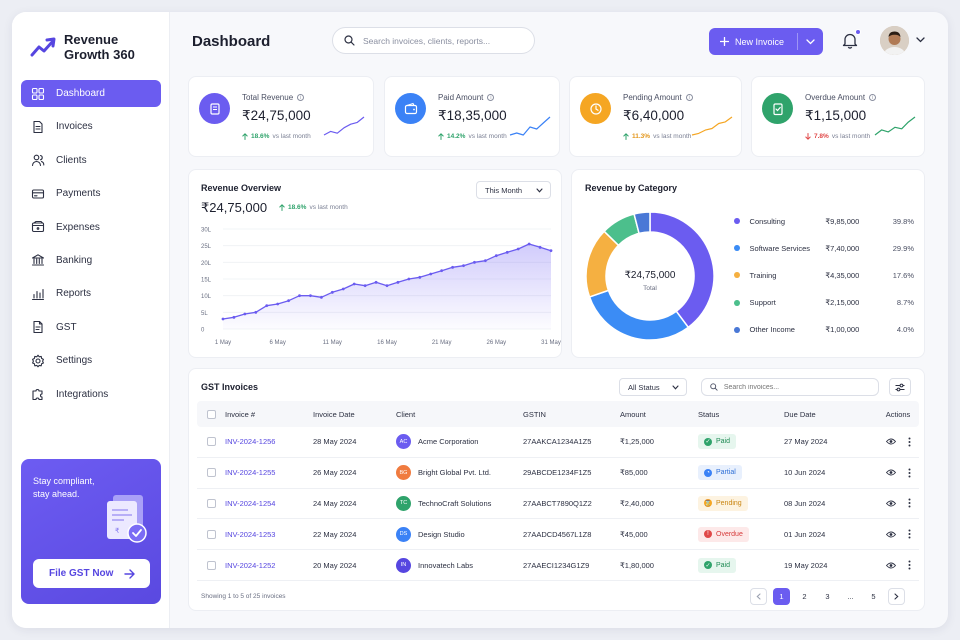 The width and height of the screenshot is (960, 640). What do you see at coordinates (920, 40) in the screenshot?
I see `account-menu-chevron-icon` at bounding box center [920, 40].